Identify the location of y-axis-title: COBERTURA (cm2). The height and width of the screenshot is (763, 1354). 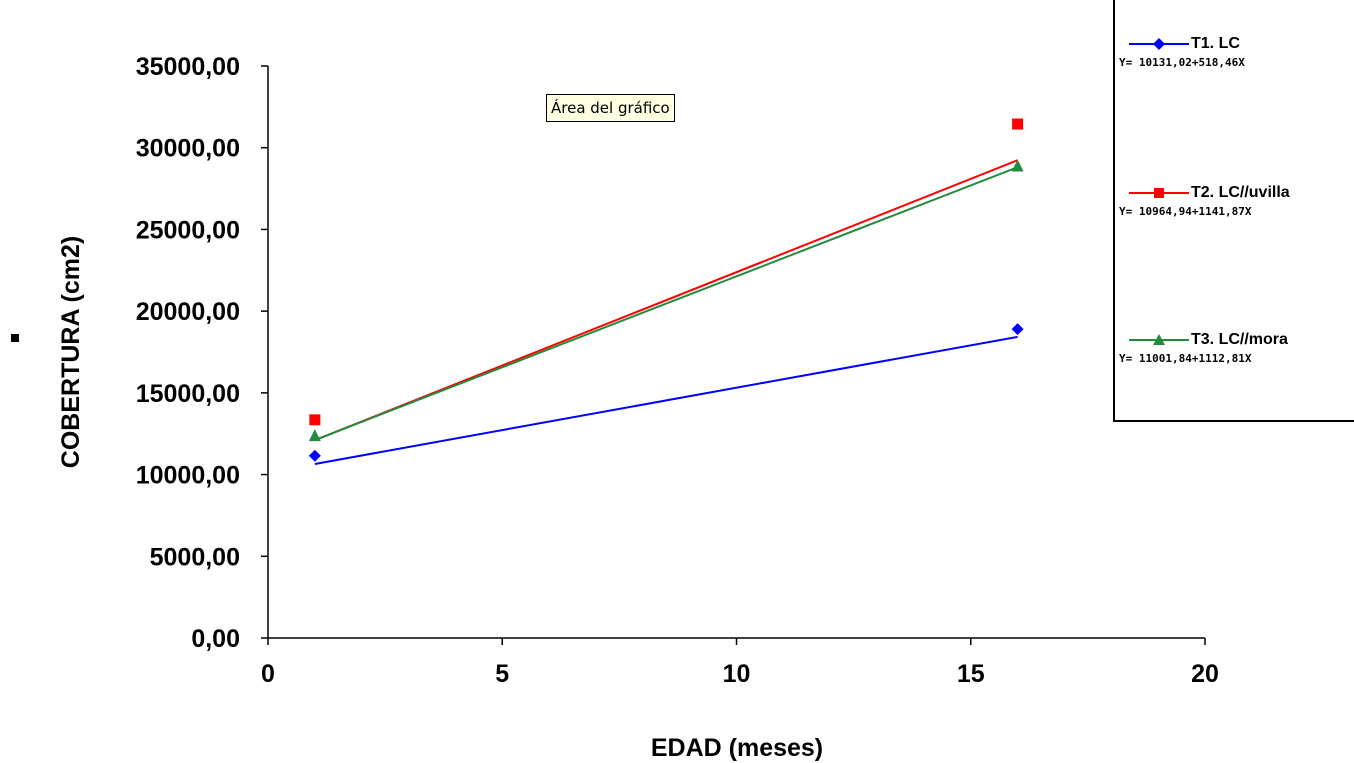
(71, 352).